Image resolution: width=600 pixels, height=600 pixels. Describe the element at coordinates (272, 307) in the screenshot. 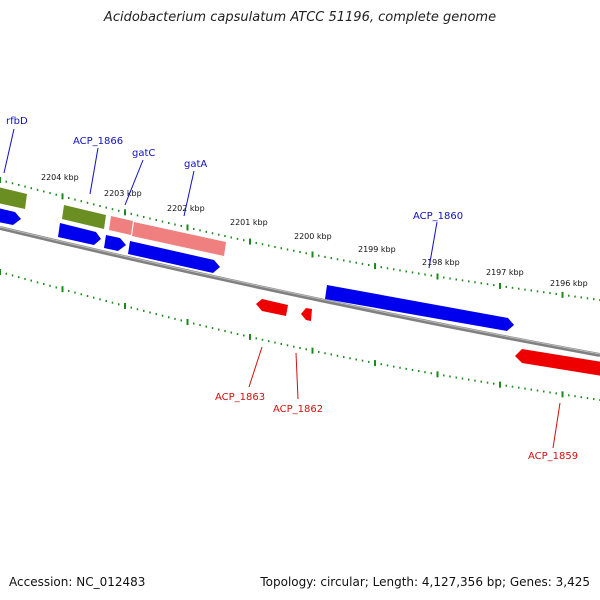

I see `cds-red-acp1863` at that location.